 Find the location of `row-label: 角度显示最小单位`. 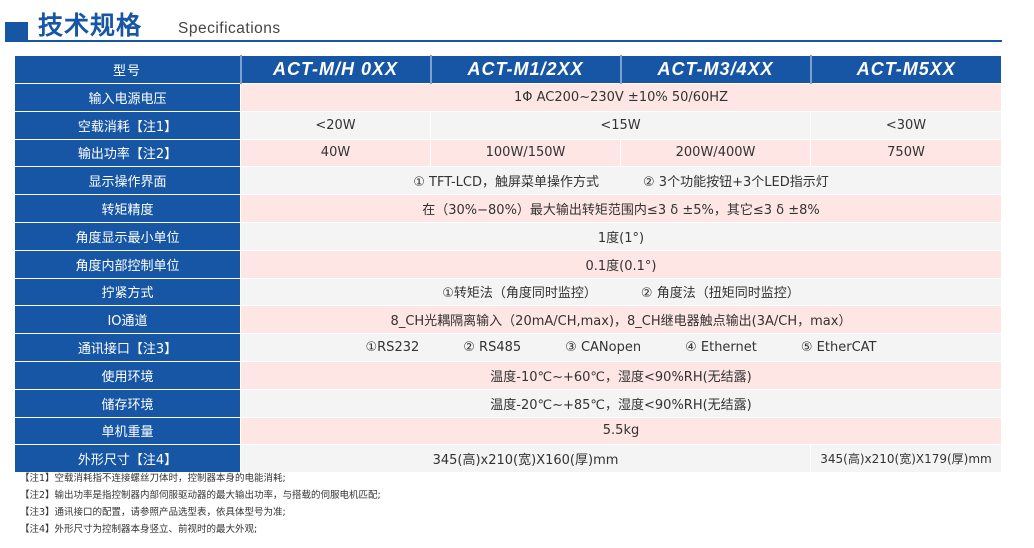

row-label: 角度显示最小单位 is located at coordinates (127, 236).